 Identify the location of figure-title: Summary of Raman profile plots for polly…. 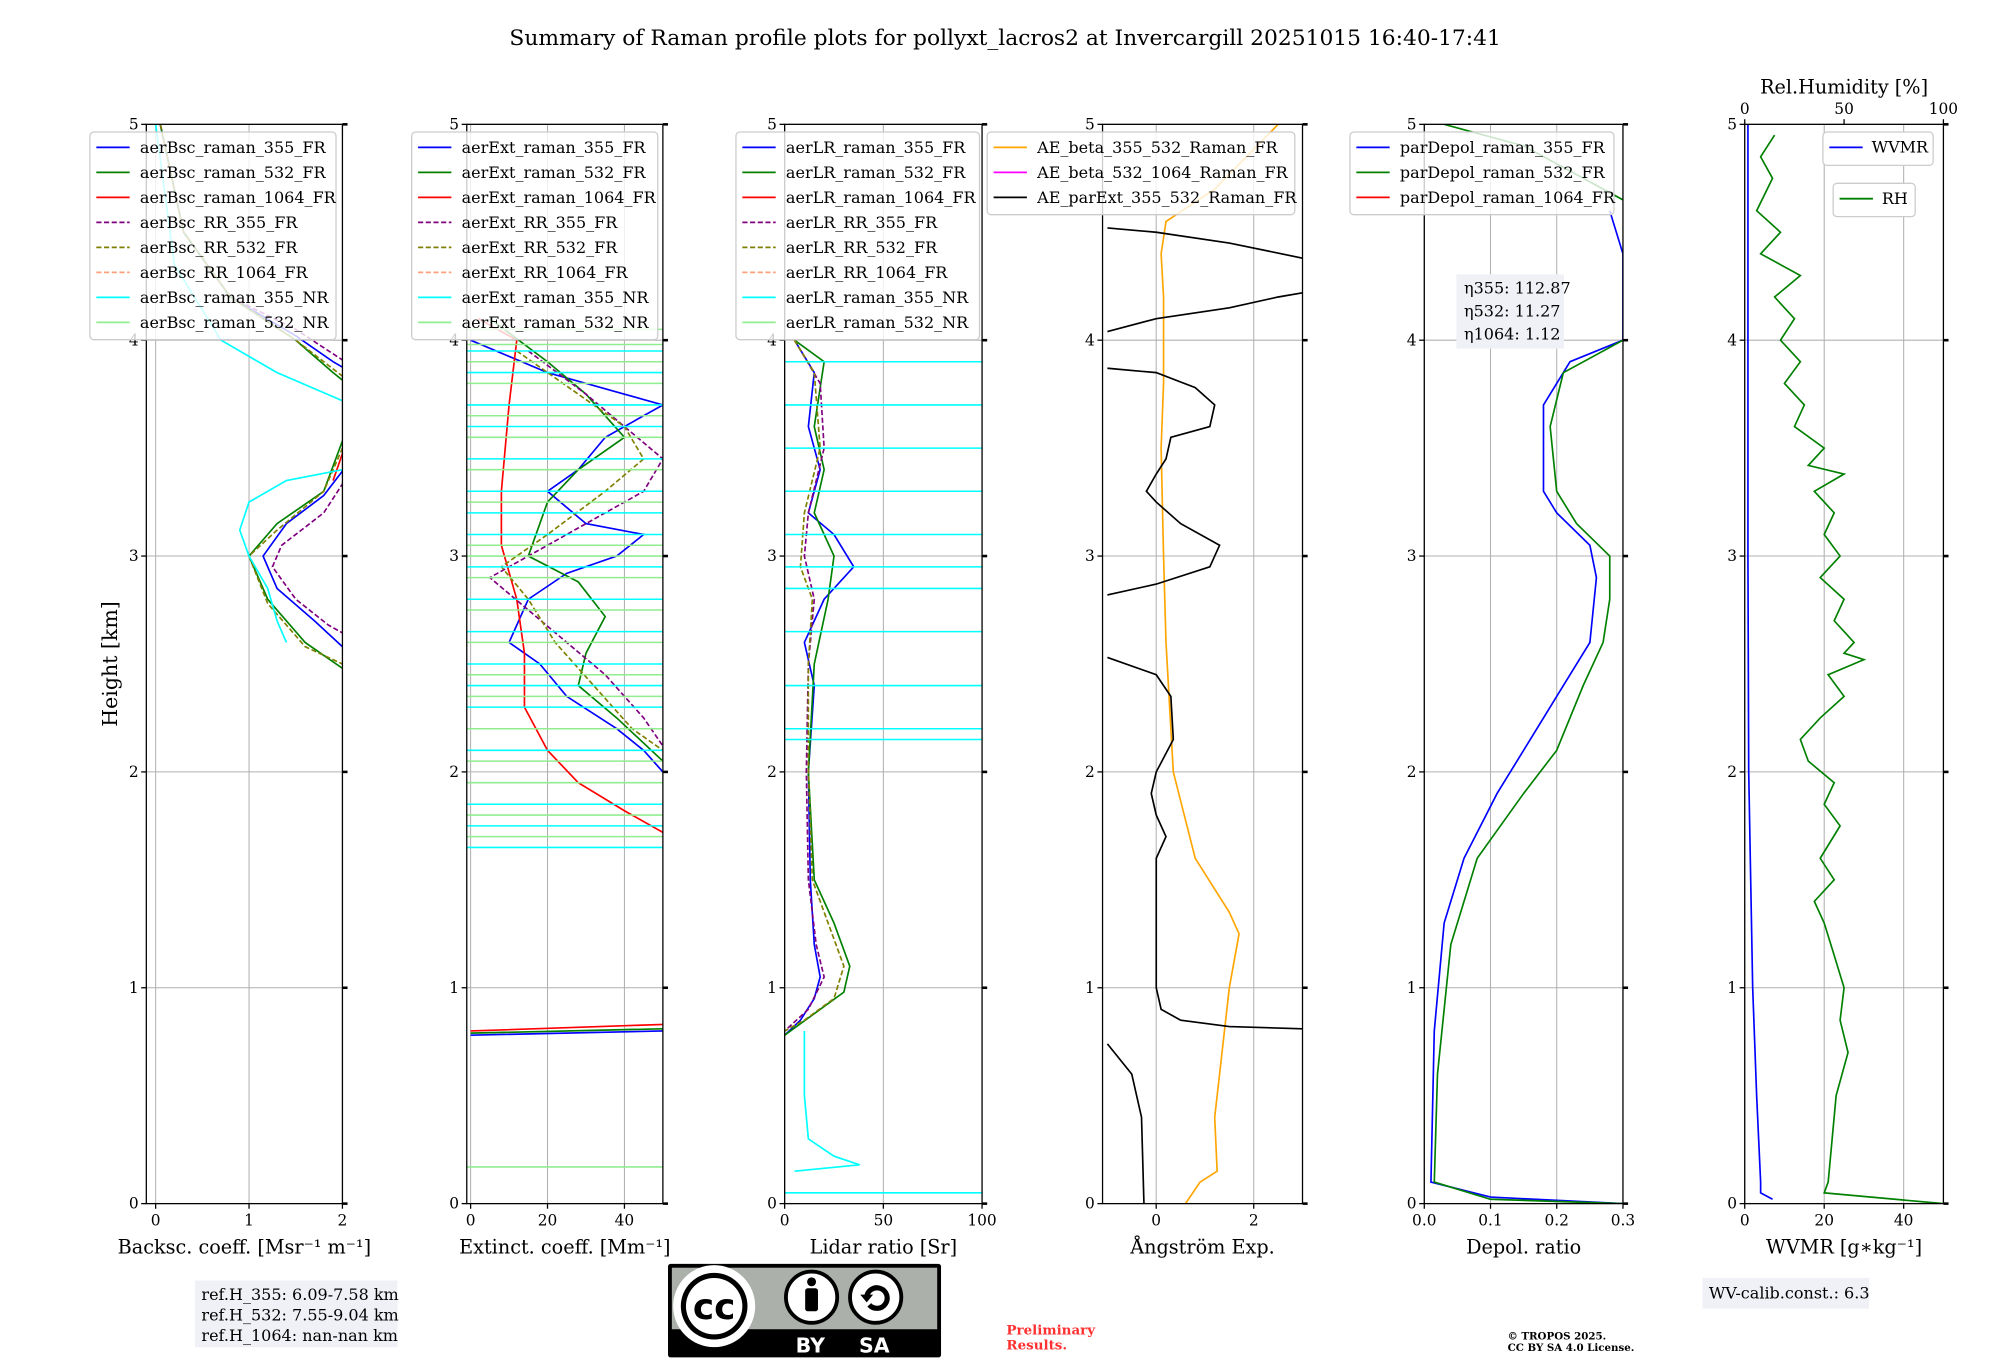
(1004, 38).